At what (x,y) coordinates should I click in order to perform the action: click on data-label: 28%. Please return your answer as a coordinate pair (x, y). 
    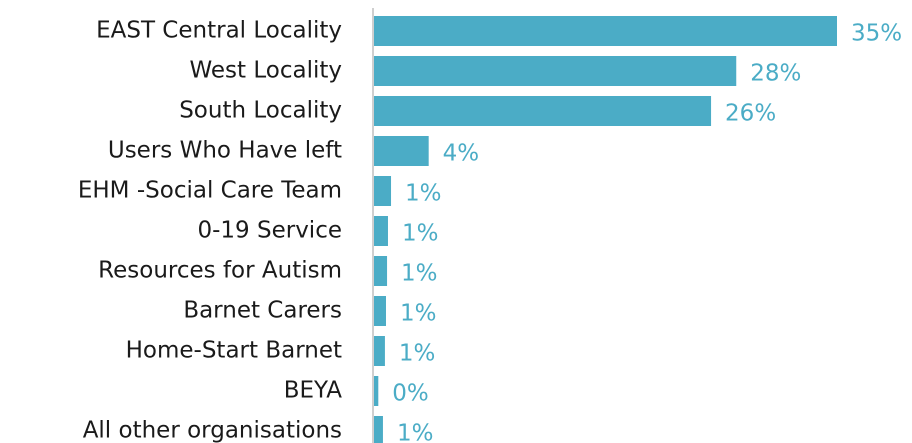
    Looking at the image, I should click on (775, 74).